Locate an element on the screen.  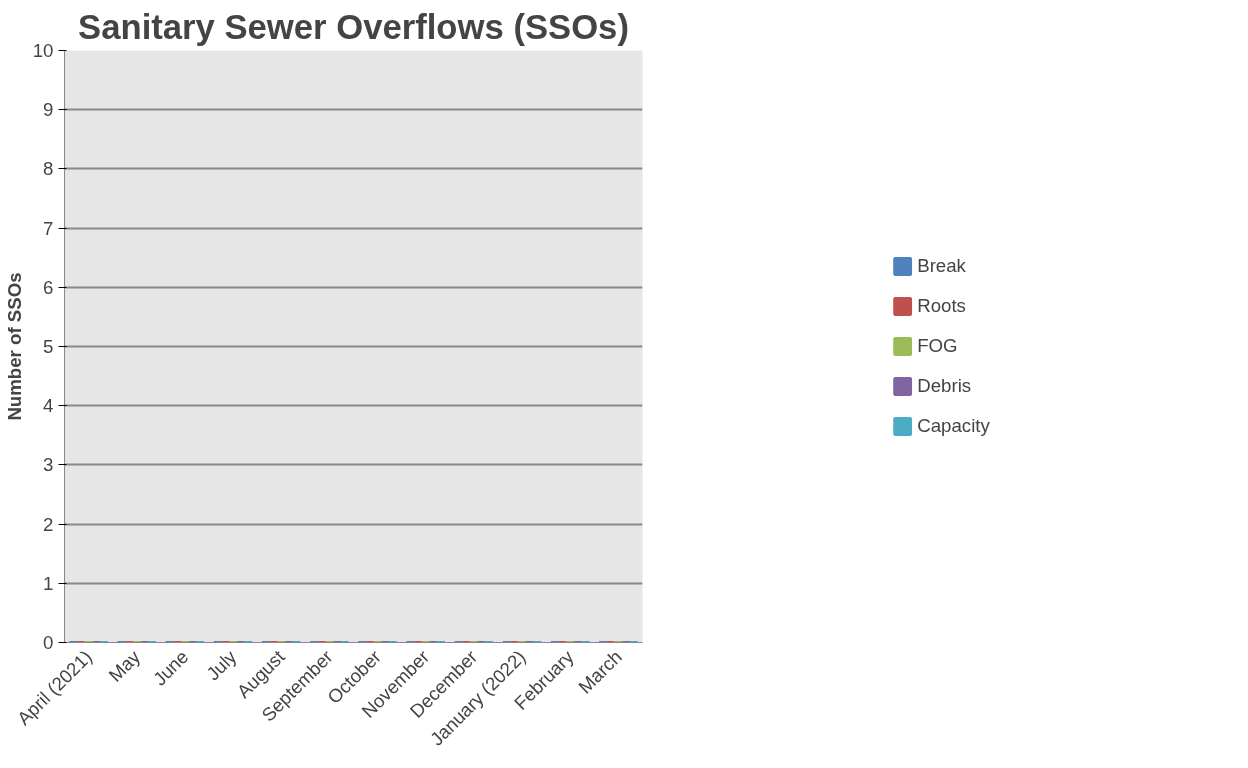
legend-label: Break is located at coordinates (941, 266).